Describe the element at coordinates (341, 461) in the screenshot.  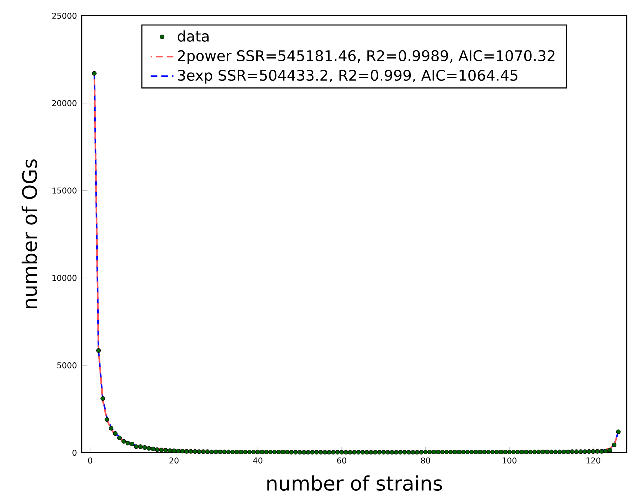
I see `x-tick-label: 60` at that location.